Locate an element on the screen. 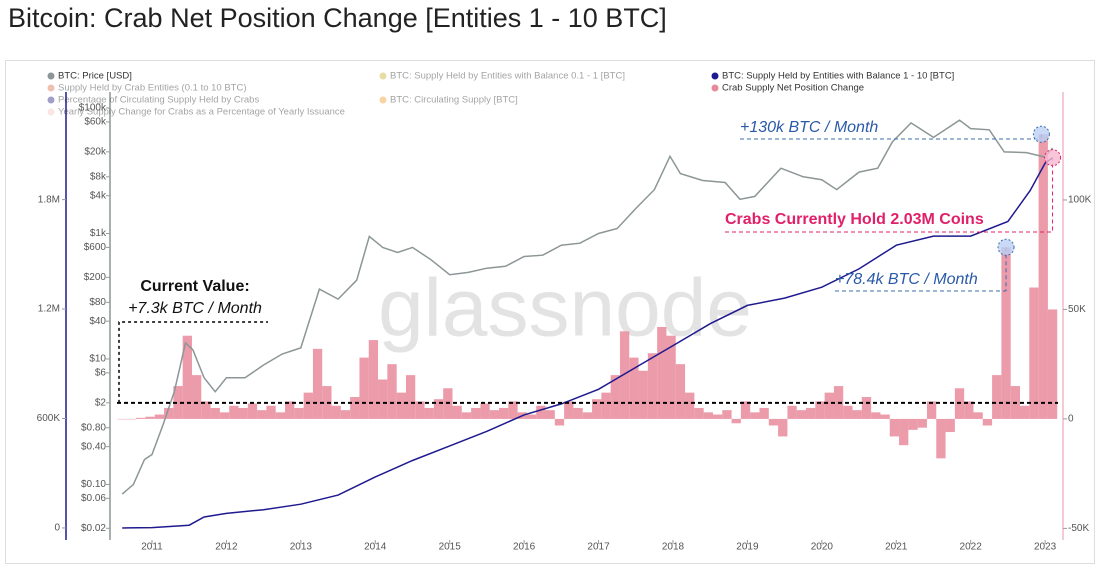 Image resolution: width=1100 pixels, height=570 pixels. y-tick-label: $100k is located at coordinates (93, 108).